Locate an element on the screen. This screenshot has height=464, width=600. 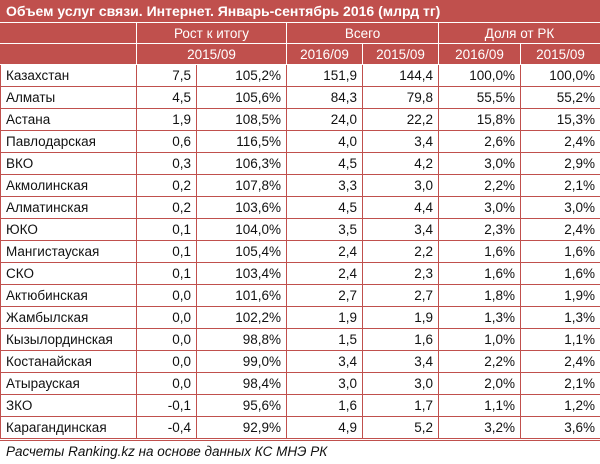
table-row: Жамбылская 0,0 102,2% 1,9 1,9 1,3% 1,3% is located at coordinates (300, 317).